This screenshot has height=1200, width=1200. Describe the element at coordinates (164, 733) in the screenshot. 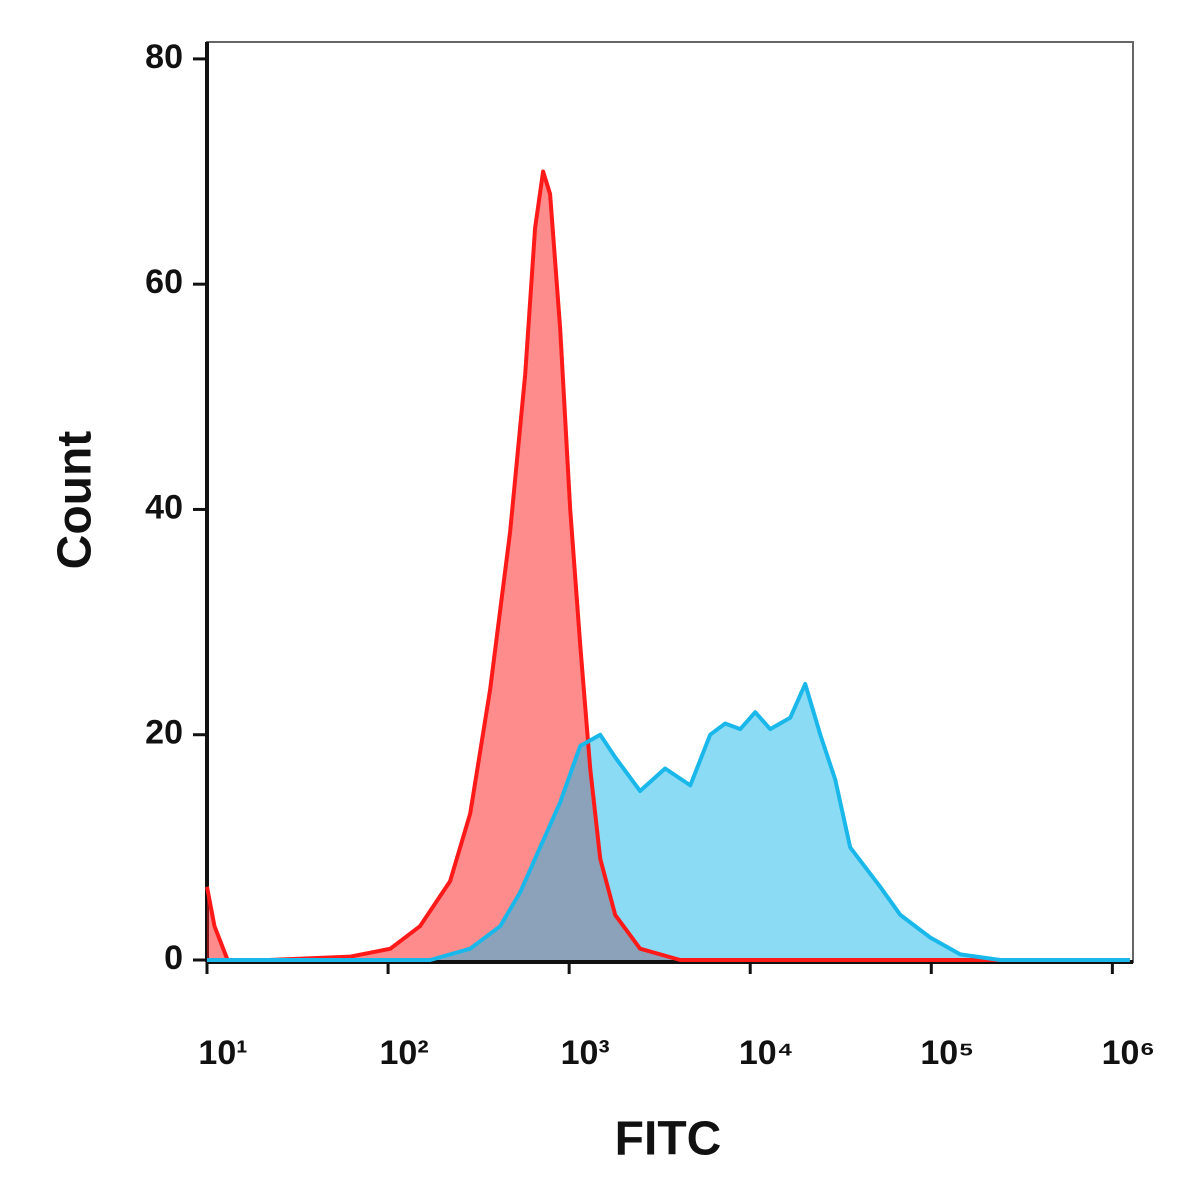

I see `y-tick-label: 20` at that location.